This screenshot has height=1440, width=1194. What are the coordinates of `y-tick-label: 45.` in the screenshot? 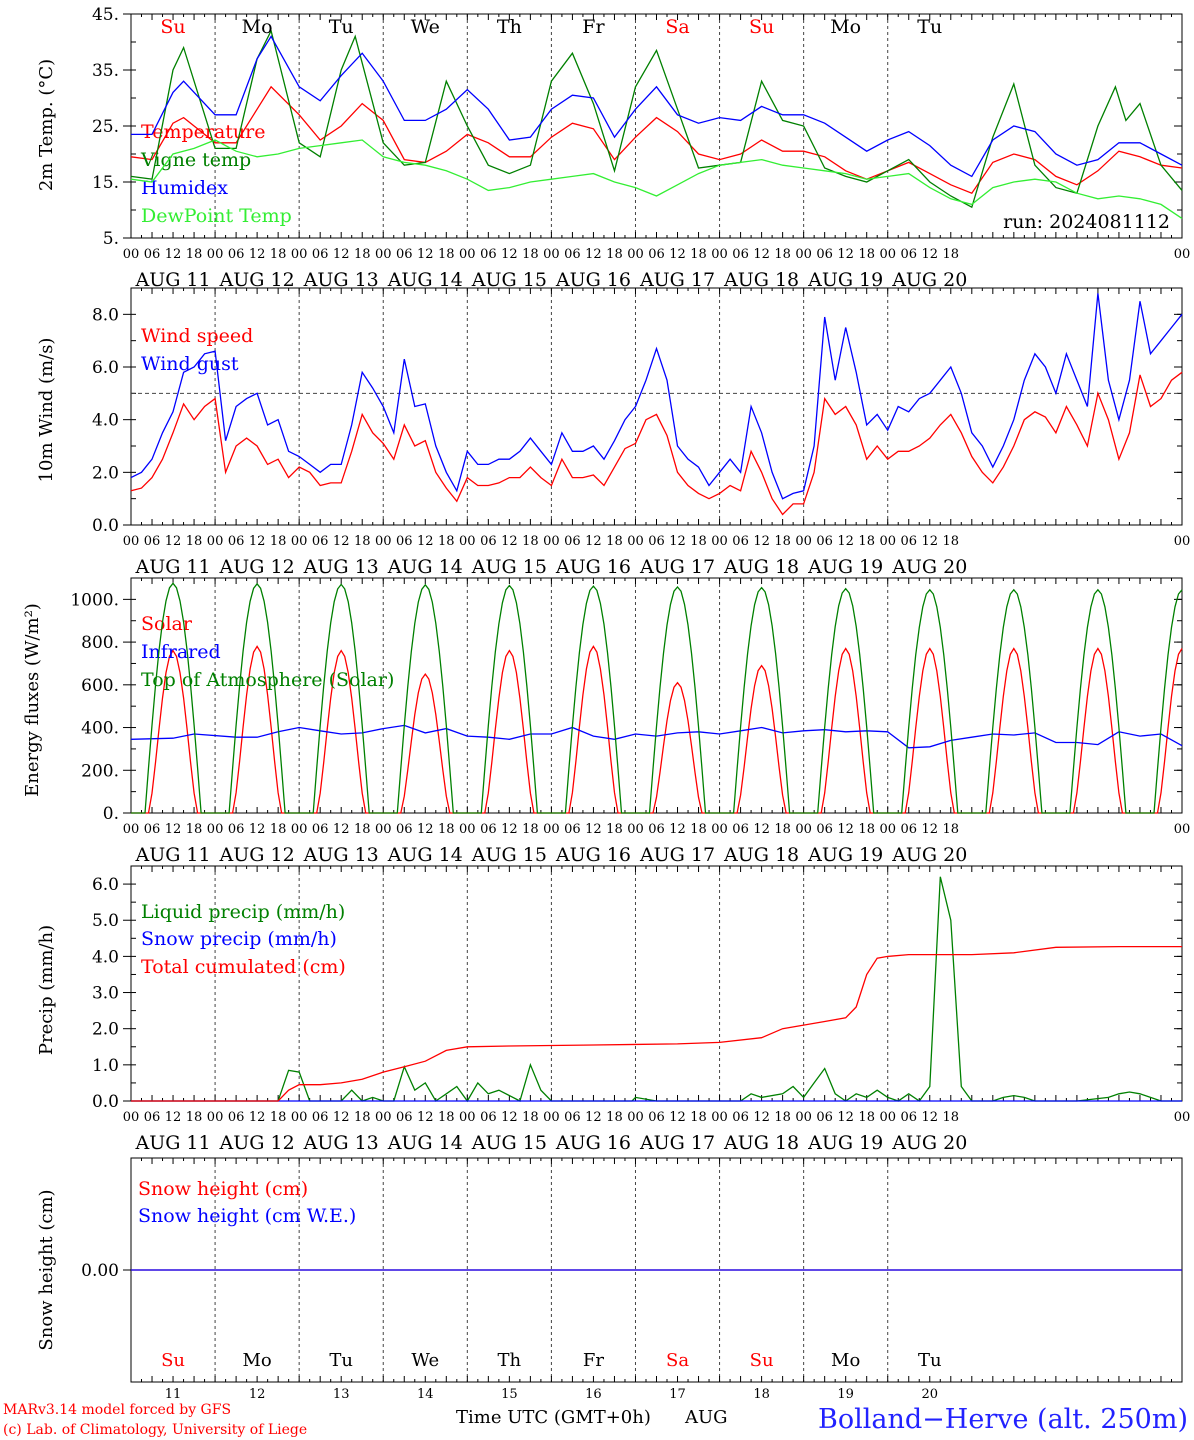 It's located at (105, 15).